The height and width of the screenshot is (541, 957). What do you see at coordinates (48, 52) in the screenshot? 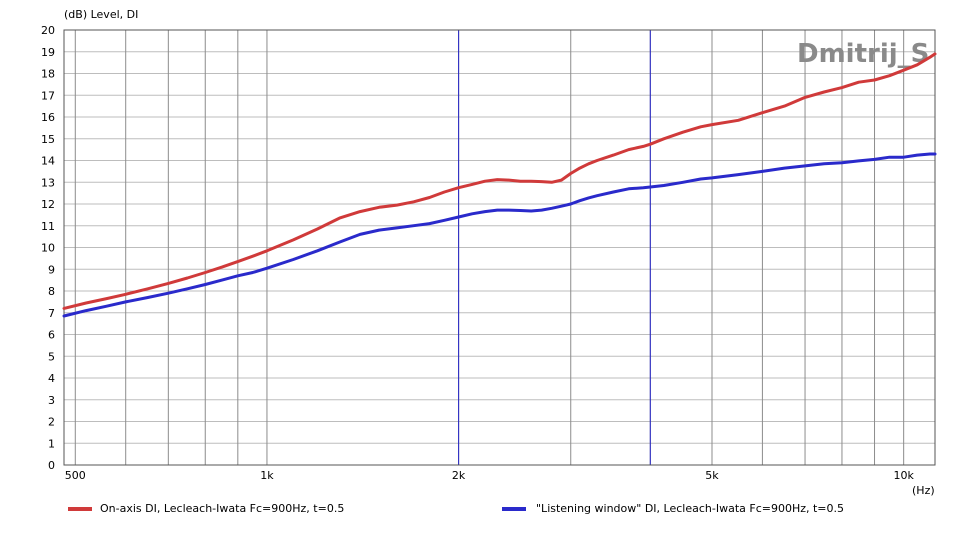
I see `y-tick-label: 19` at bounding box center [48, 52].